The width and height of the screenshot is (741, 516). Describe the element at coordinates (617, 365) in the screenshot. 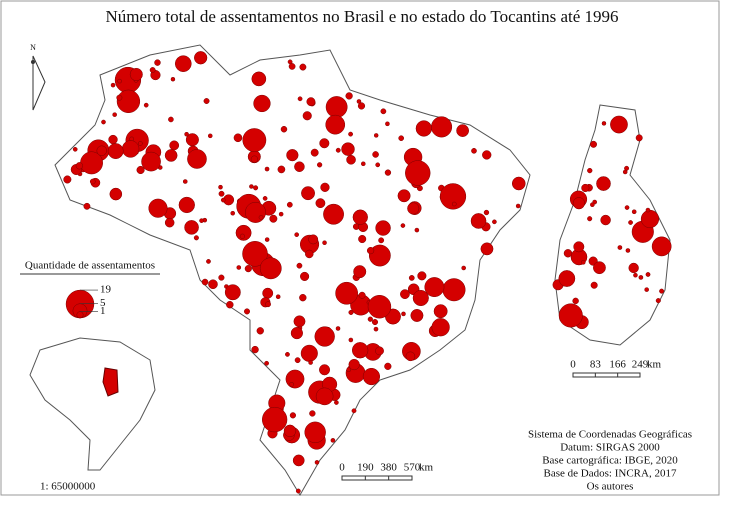

I see `scale-label: 166` at that location.